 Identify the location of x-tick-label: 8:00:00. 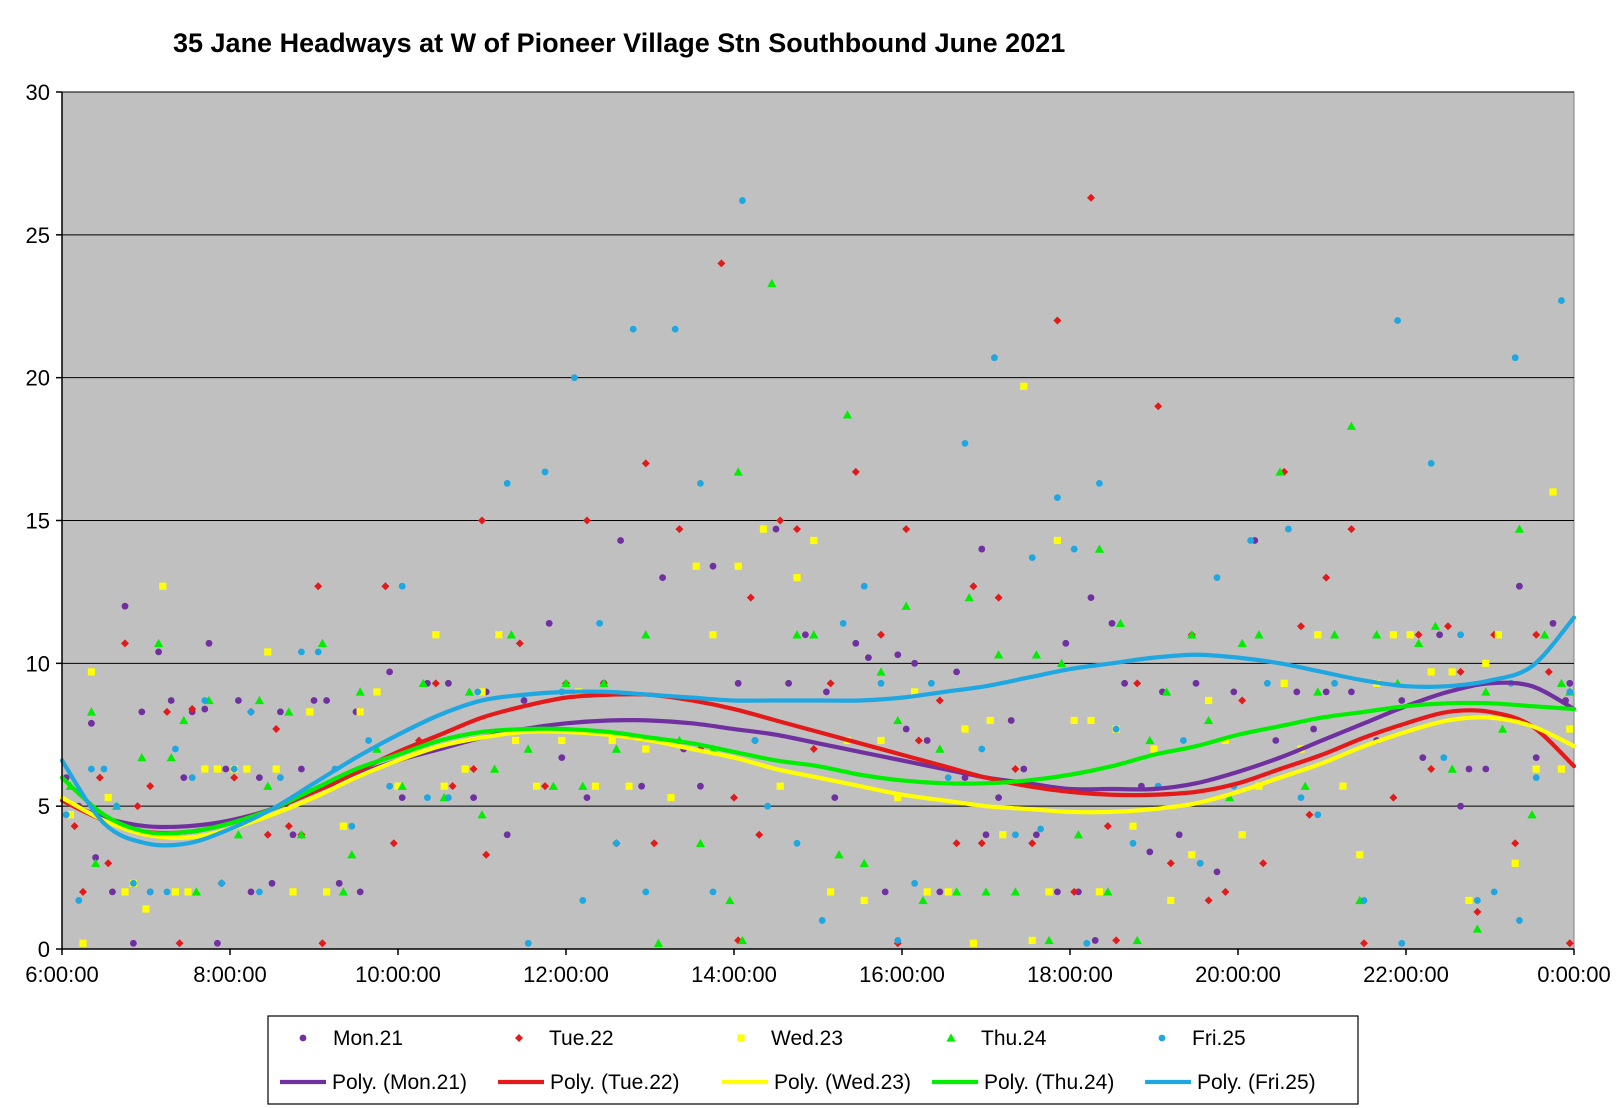
(229, 974).